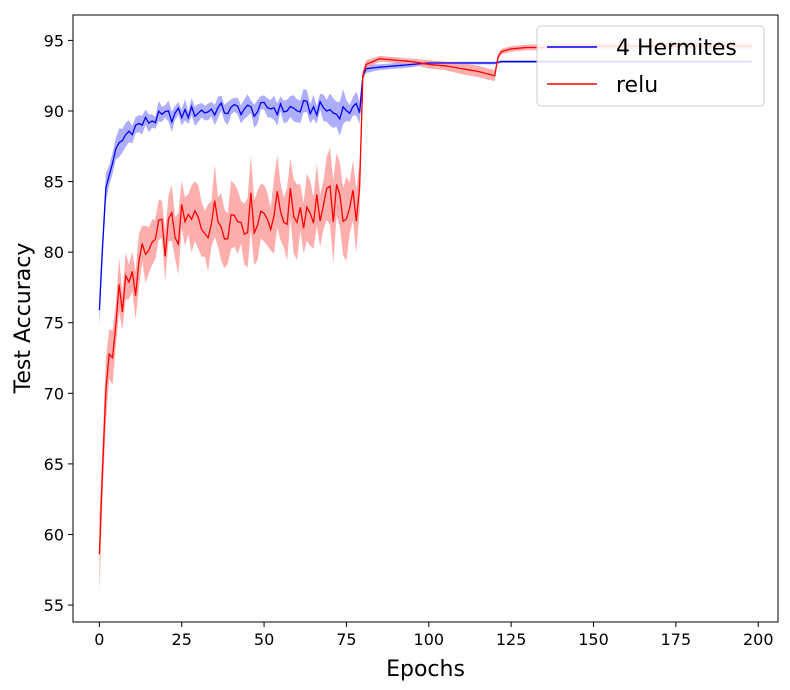  What do you see at coordinates (758, 639) in the screenshot?
I see `x-tick-label: 200` at bounding box center [758, 639].